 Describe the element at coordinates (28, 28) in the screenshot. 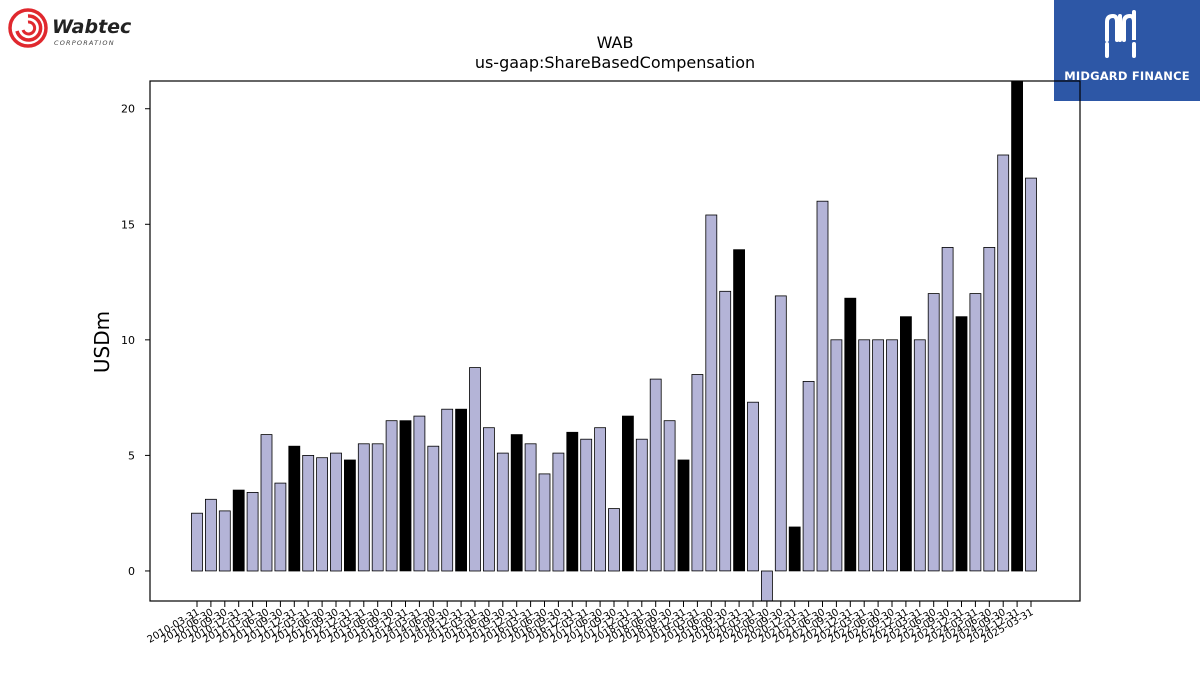

I see `wabtec-swirl-icon` at that location.